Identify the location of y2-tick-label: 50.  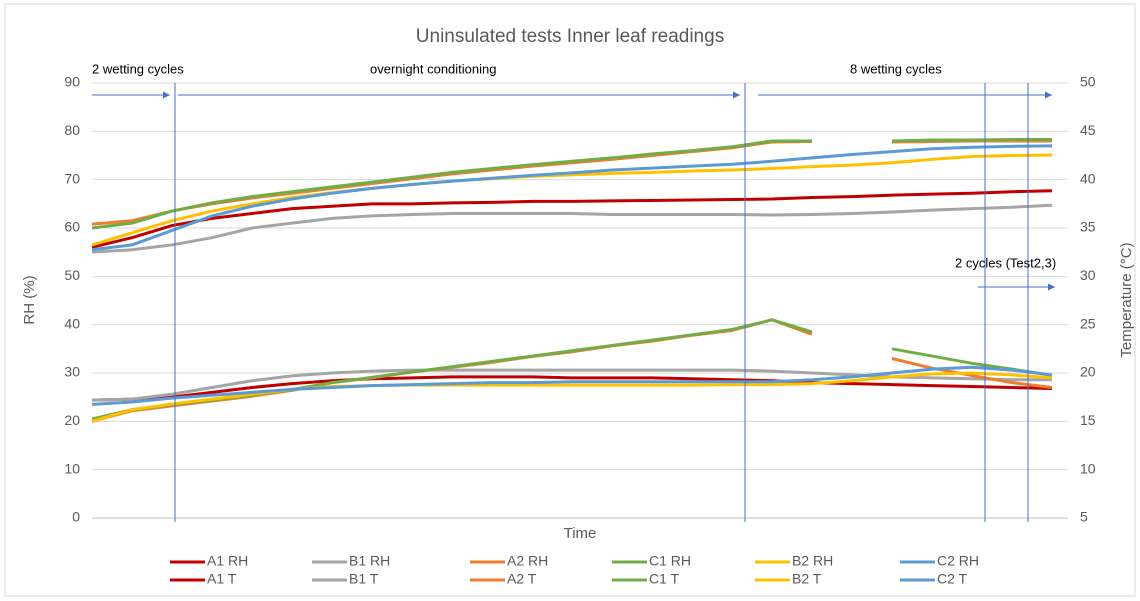
(1088, 82).